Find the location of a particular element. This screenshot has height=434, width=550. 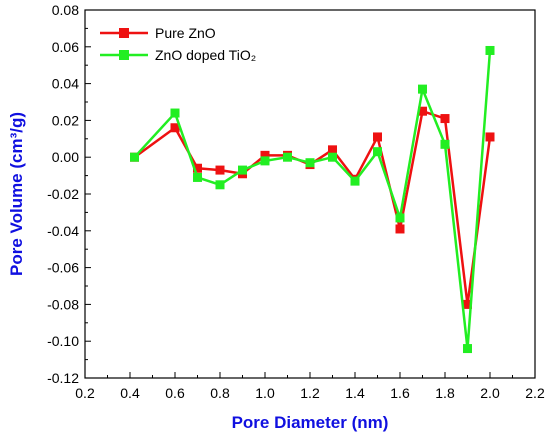

y-tick-label: -0.08 is located at coordinates (63, 304).